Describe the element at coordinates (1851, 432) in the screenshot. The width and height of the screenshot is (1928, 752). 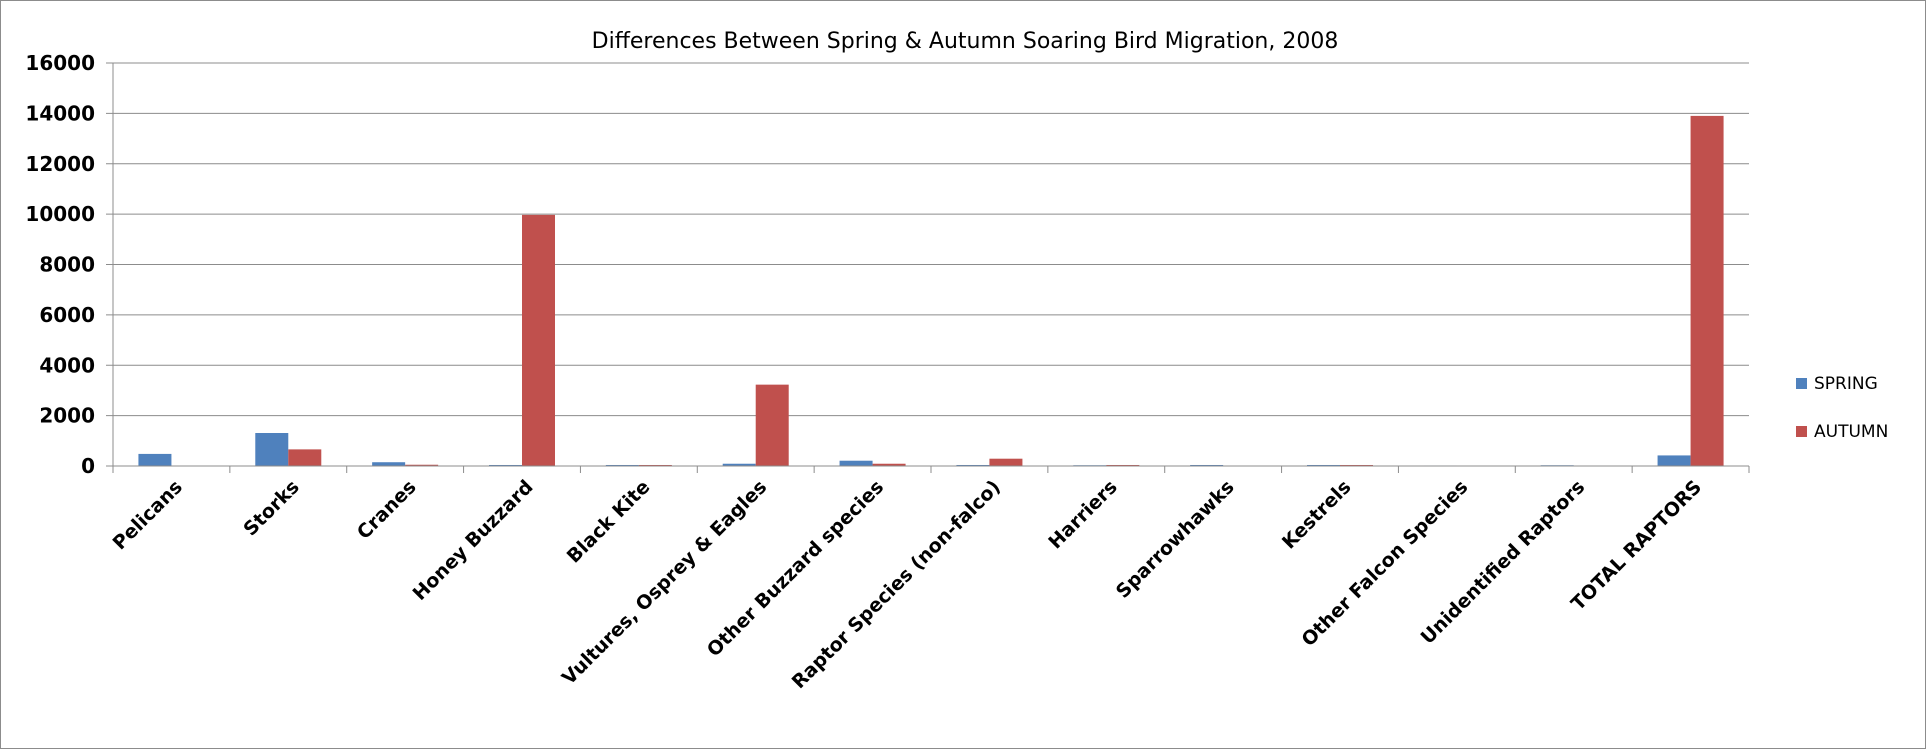
I see `legend-label-autumn: AUTUMN` at that location.